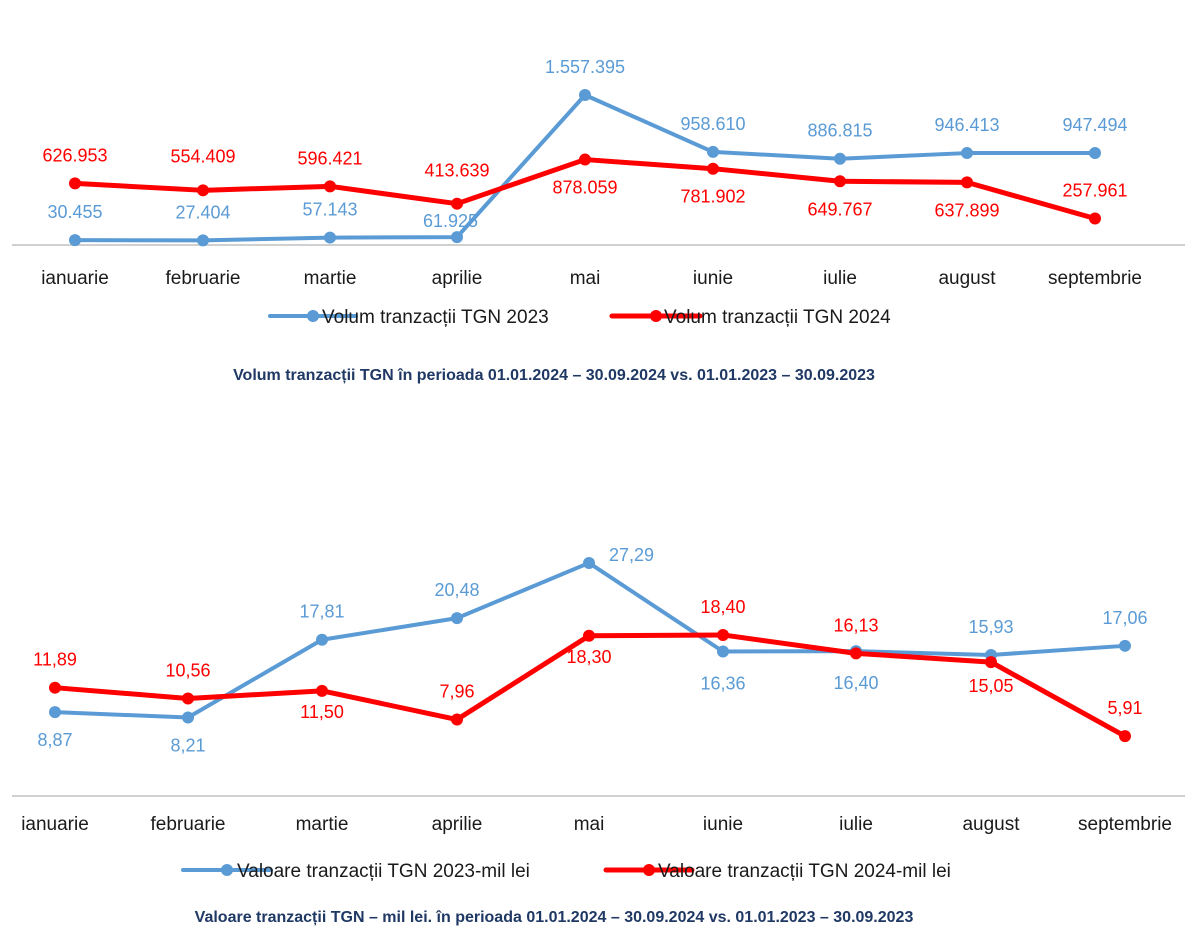 The width and height of the screenshot is (1200, 937). What do you see at coordinates (990, 686) in the screenshot?
I see `data-label: 15,05` at bounding box center [990, 686].